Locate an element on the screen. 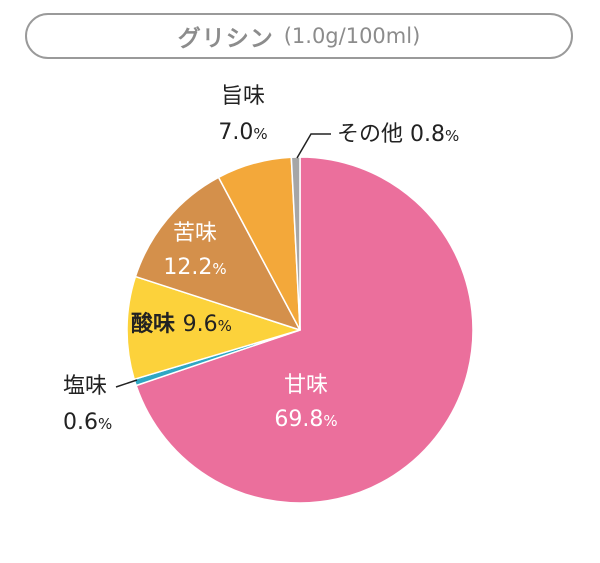  slice-value-1: 69.8% is located at coordinates (305, 419).